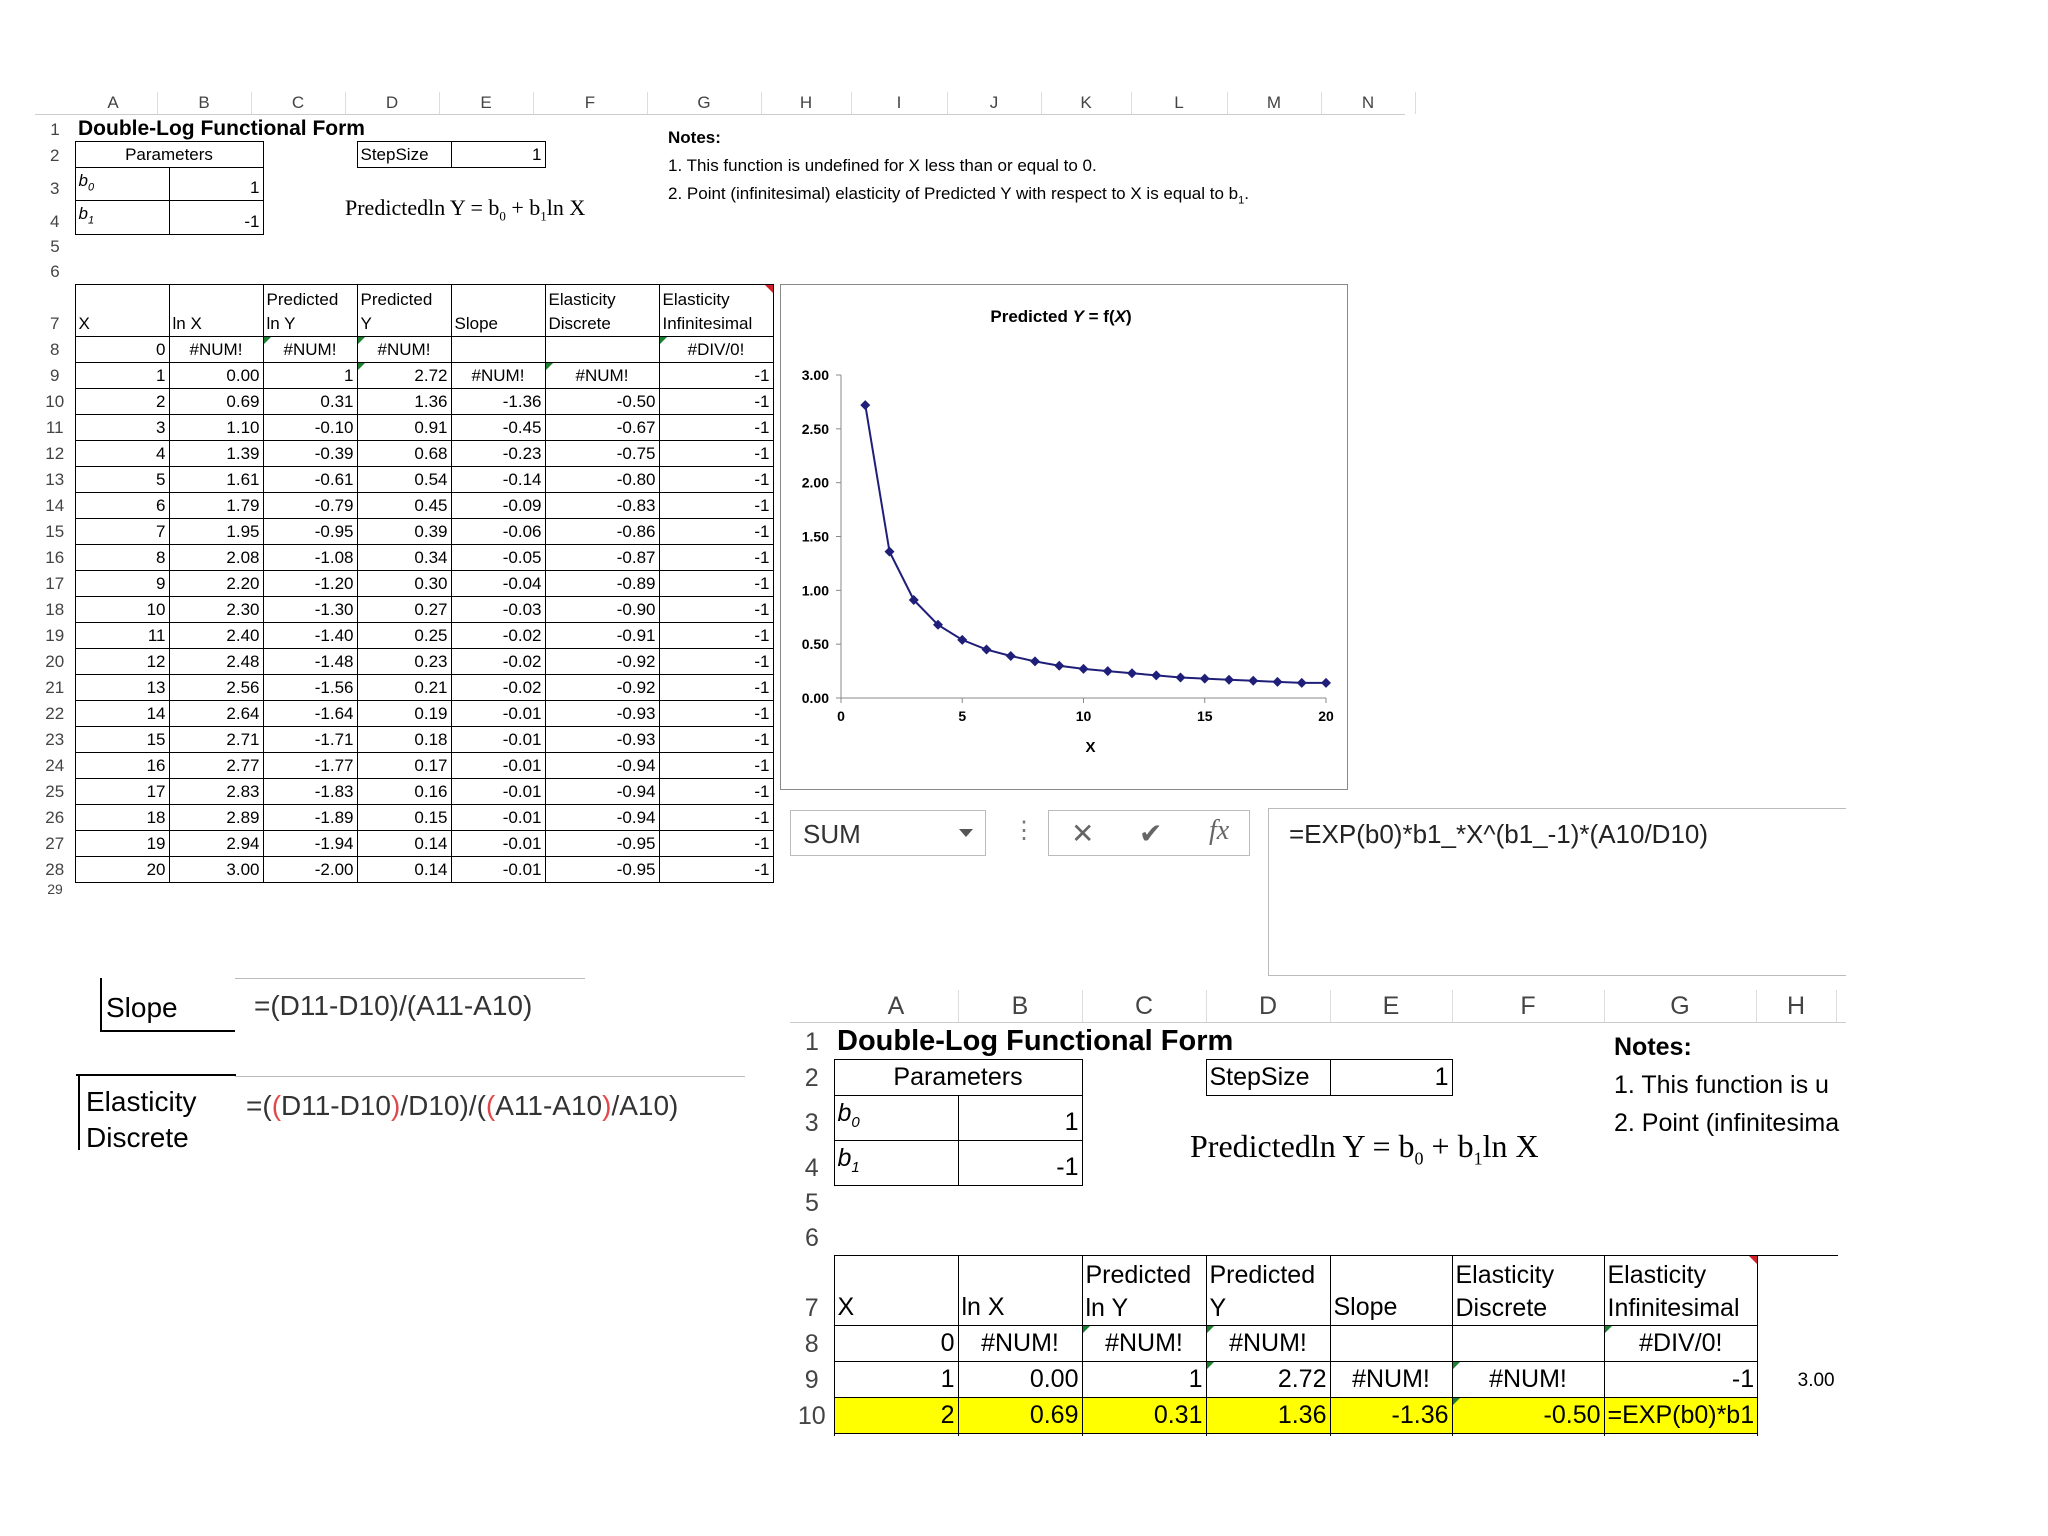  Describe the element at coordinates (216, 635) in the screenshot. I see `cell: 2.40` at that location.